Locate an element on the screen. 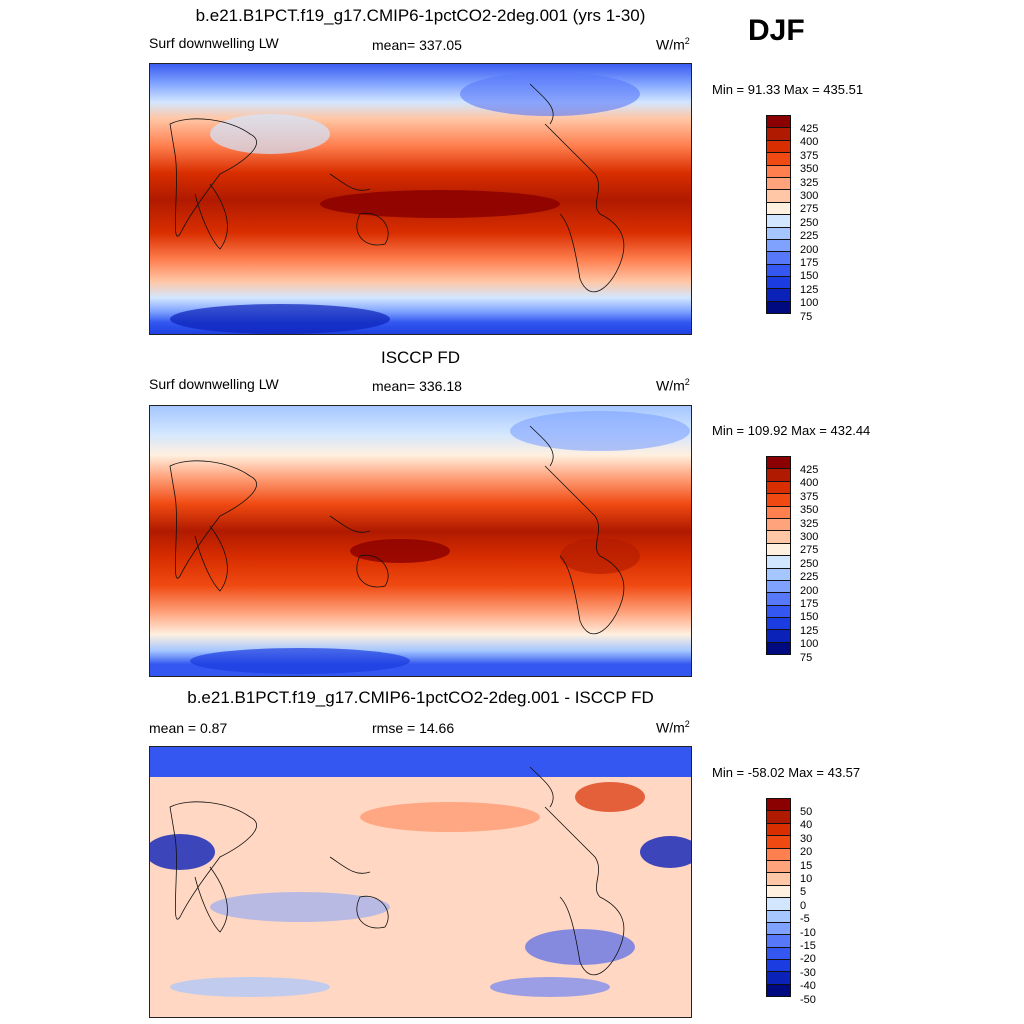  colorbar-tick-label: -20 is located at coordinates (808, 959).